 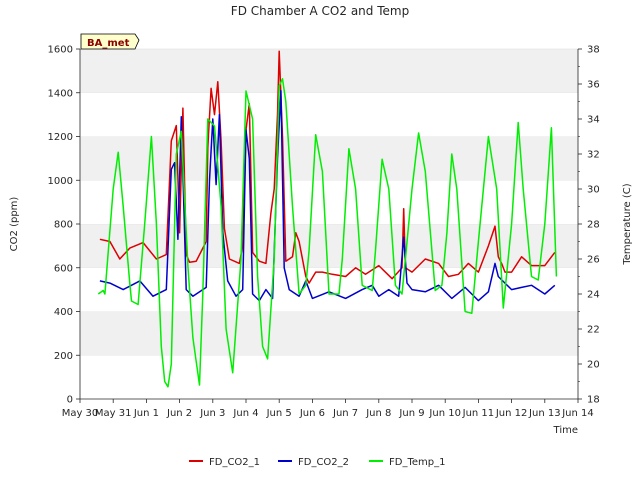 I want to click on y-left-tick-label: 1600, so click(x=60, y=50).